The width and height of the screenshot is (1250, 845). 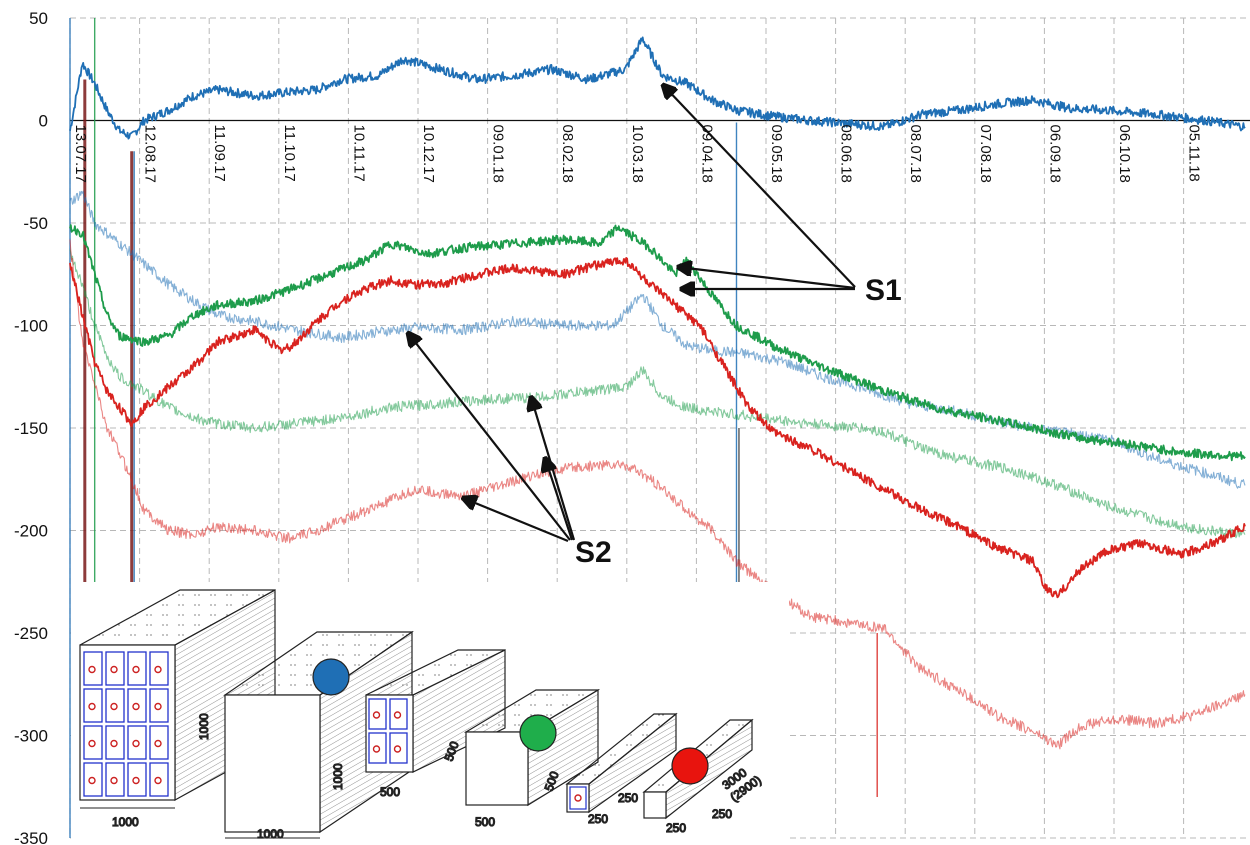 What do you see at coordinates (31, 326) in the screenshot?
I see `y-tick-label: -100` at bounding box center [31, 326].